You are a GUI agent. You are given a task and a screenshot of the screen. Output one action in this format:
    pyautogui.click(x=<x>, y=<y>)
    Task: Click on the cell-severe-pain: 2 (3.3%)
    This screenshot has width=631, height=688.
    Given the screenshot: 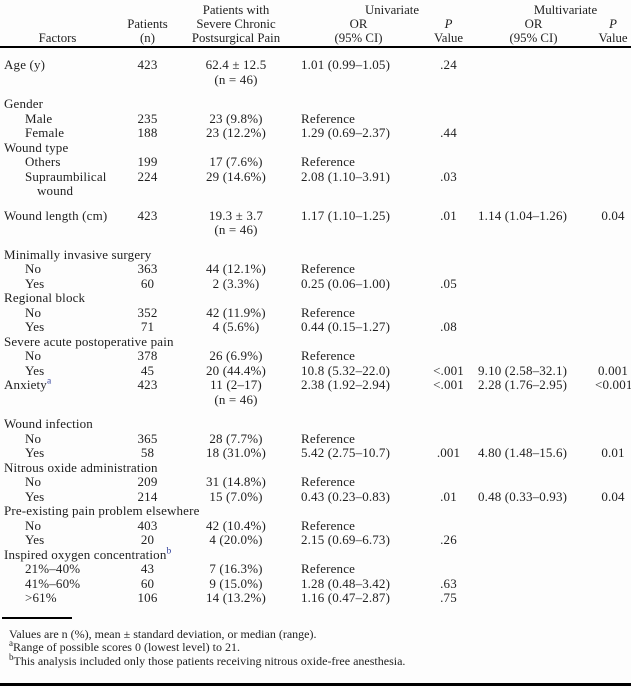 What is the action you would take?
    pyautogui.click(x=236, y=283)
    